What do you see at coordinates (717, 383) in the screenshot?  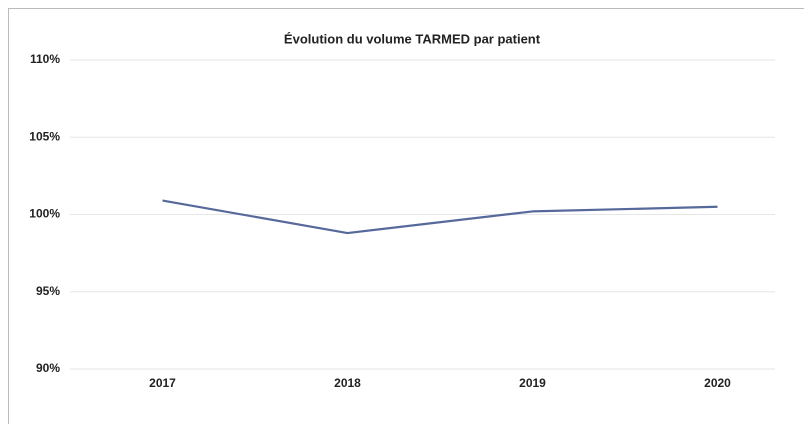 I see `x-tick-label: 2020` at bounding box center [717, 383].